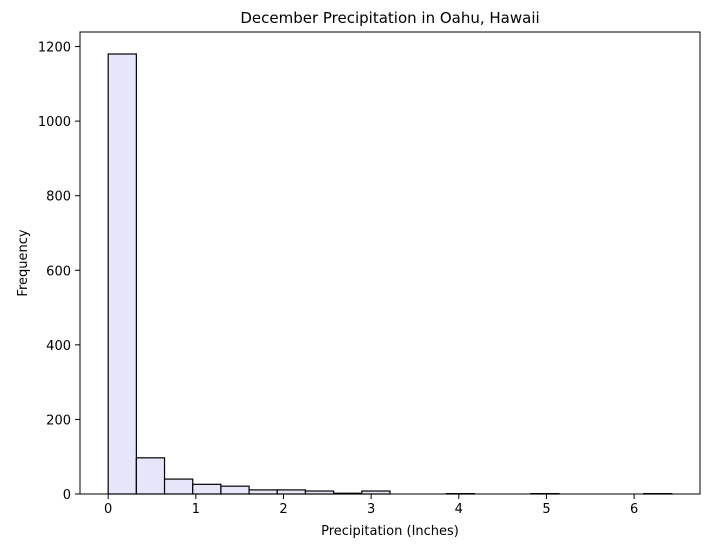 The width and height of the screenshot is (721, 553). I want to click on chart-title: December Precipitation in Oahu, Hawaii, so click(389, 18).